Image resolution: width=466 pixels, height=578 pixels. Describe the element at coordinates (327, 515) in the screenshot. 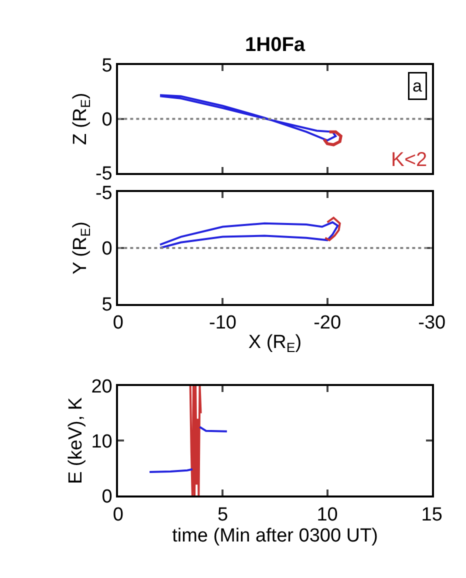

I see `x-tick-label: 10` at that location.